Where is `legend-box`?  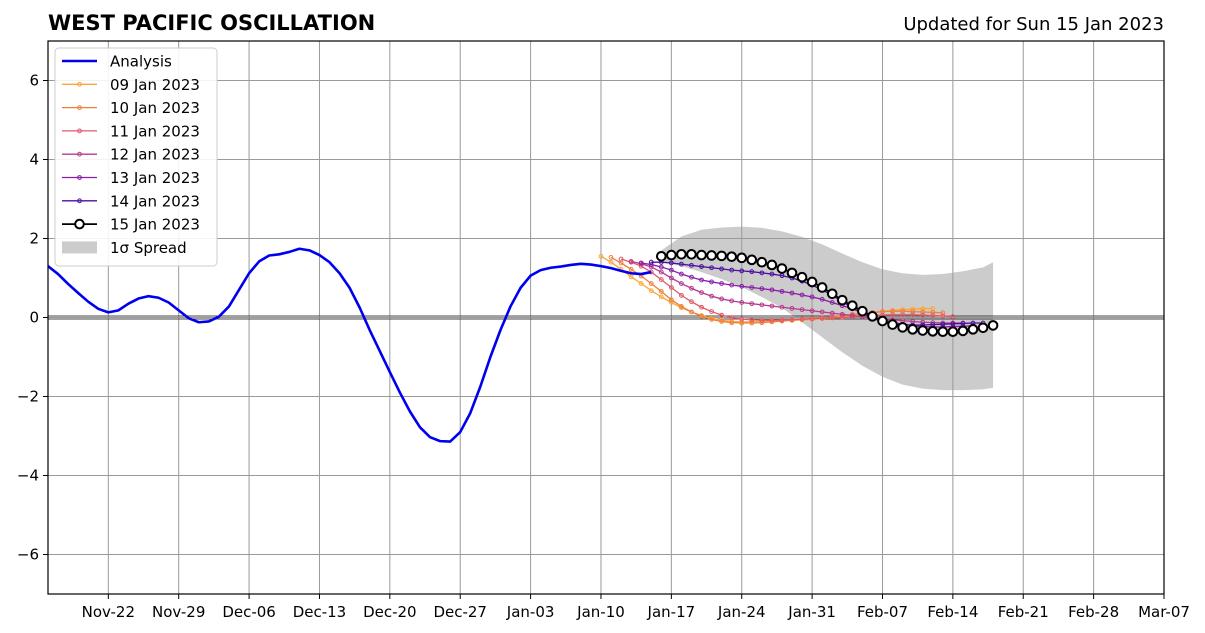 legend-box is located at coordinates (136, 157).